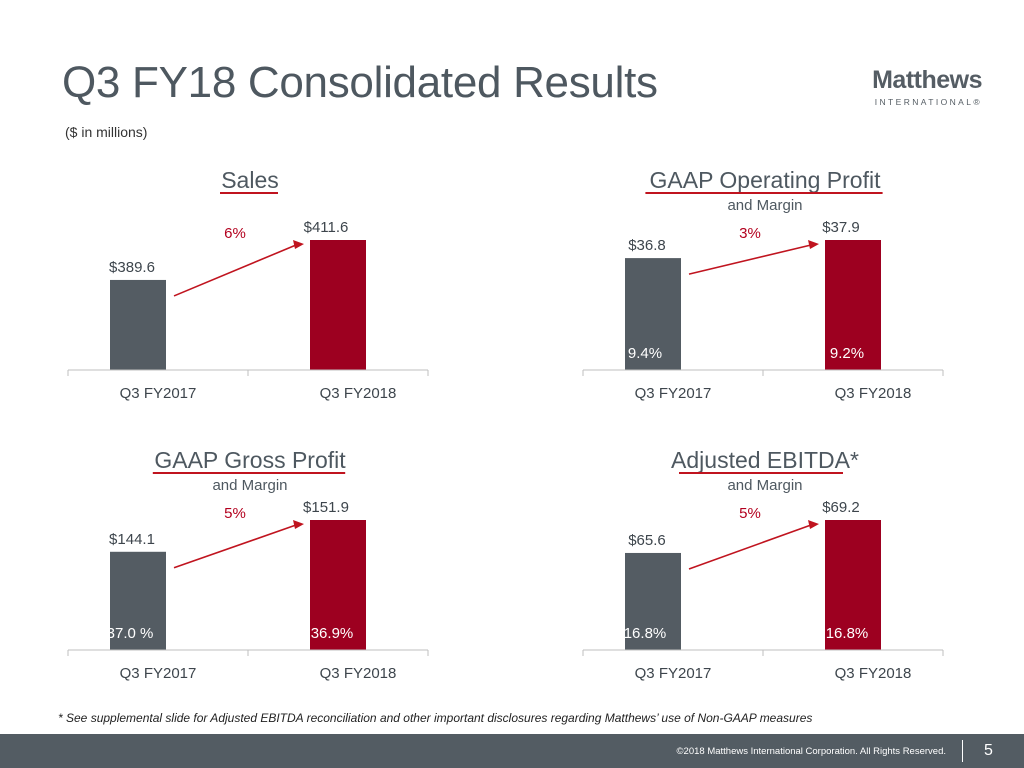 Image resolution: width=1024 pixels, height=768 pixels. What do you see at coordinates (332, 633) in the screenshot?
I see `margin-label: 36.9%` at bounding box center [332, 633].